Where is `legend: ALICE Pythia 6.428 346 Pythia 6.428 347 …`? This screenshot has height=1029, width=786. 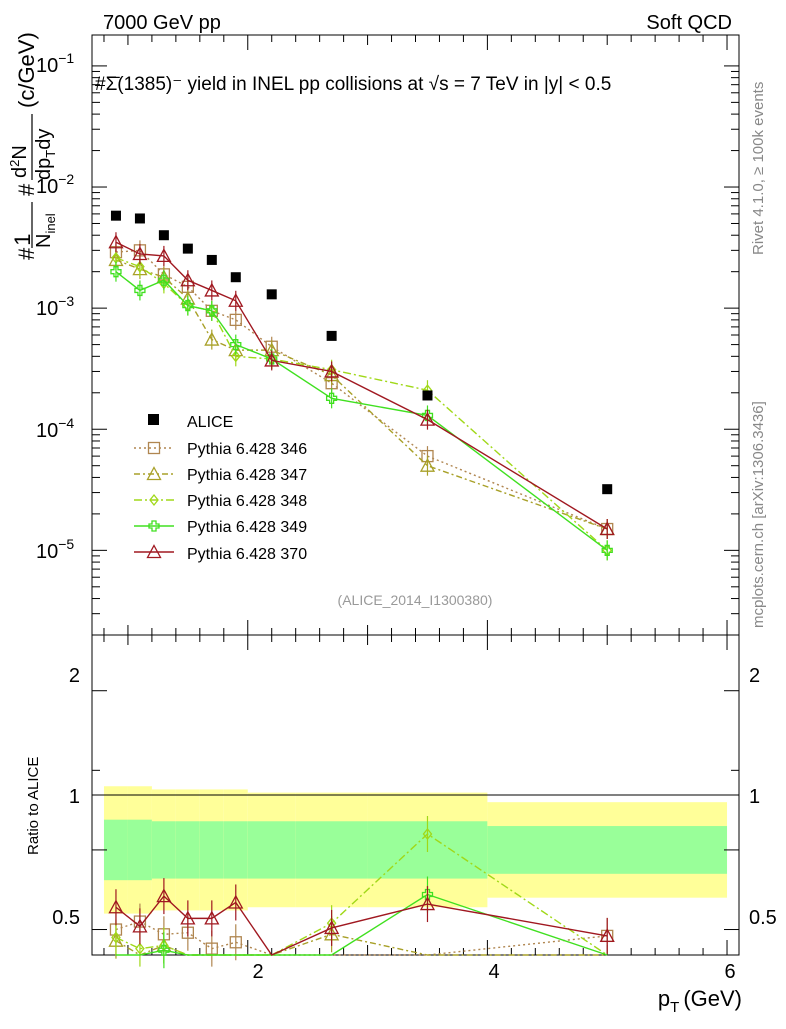
legend: ALICE Pythia 6.428 346 Pythia 6.428 347 … is located at coordinates (220, 488).